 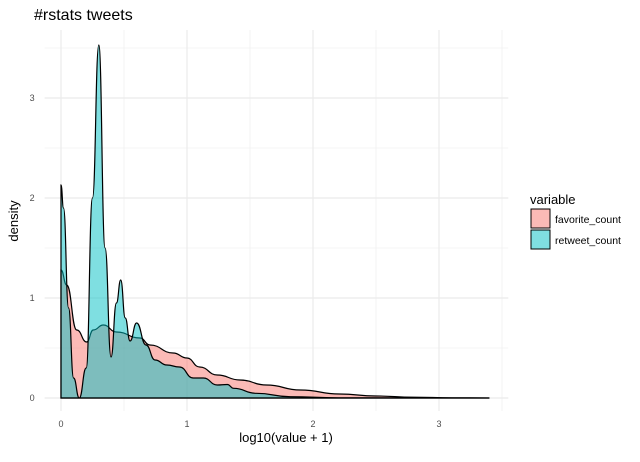 What do you see at coordinates (32, 198) in the screenshot?
I see `y-tick-label: 2` at bounding box center [32, 198].